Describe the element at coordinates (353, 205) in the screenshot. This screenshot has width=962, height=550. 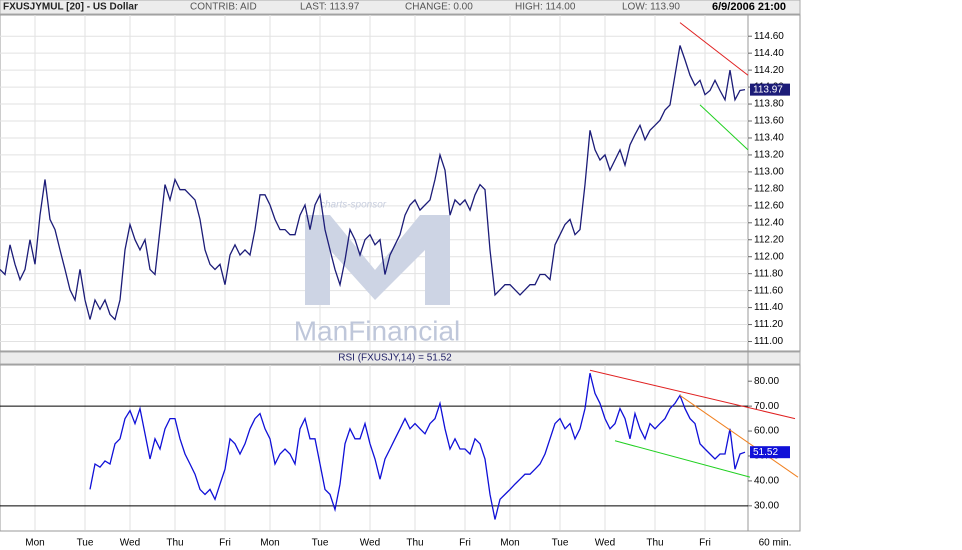
I see `watermark-text: charts-sponsor` at that location.